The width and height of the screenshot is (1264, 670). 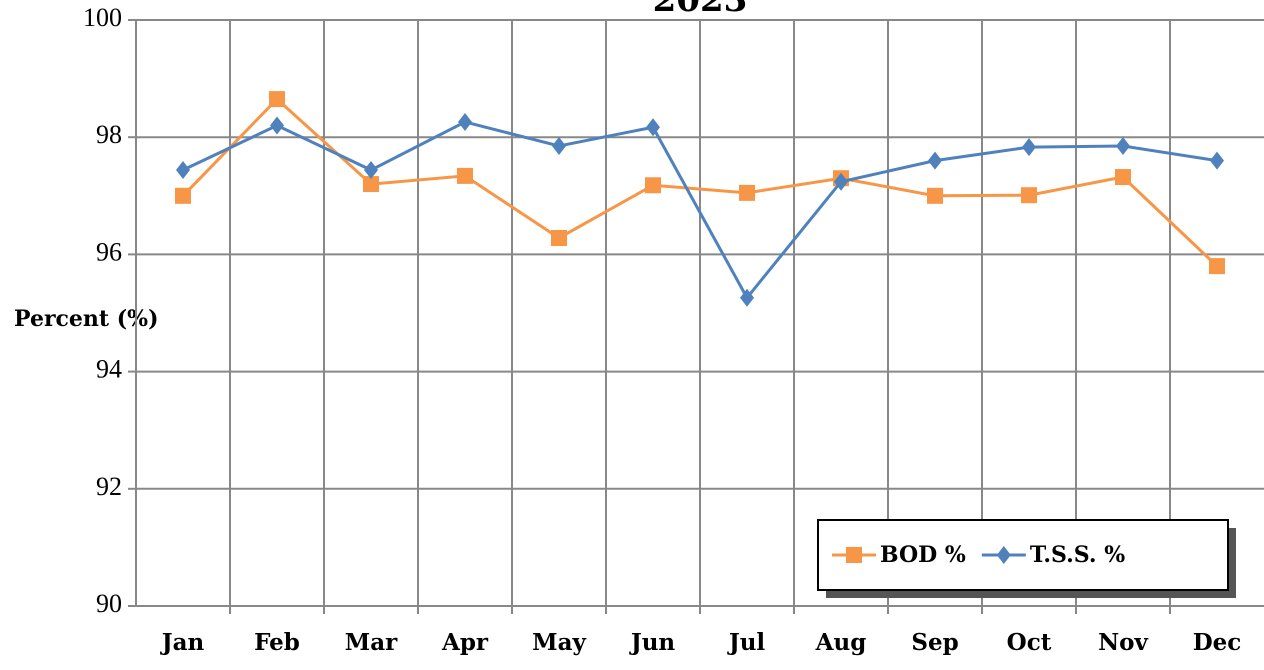 What do you see at coordinates (1217, 642) in the screenshot?
I see `x-tick-label: Dec` at bounding box center [1217, 642].